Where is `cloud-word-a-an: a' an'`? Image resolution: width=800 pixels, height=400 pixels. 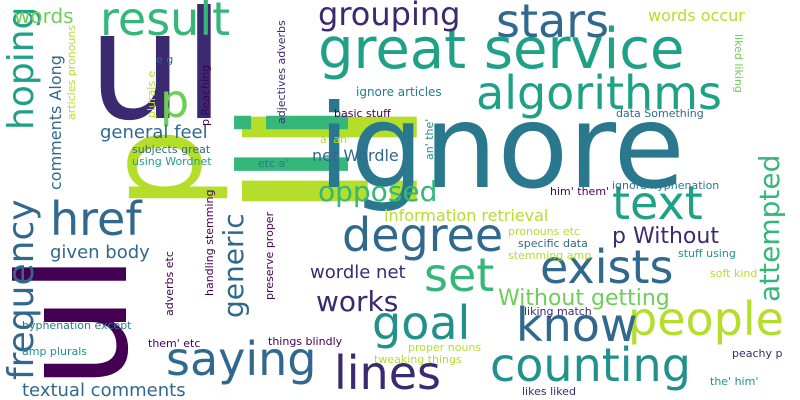
cloud-word-a-an: a' an' is located at coordinates (335, 139).